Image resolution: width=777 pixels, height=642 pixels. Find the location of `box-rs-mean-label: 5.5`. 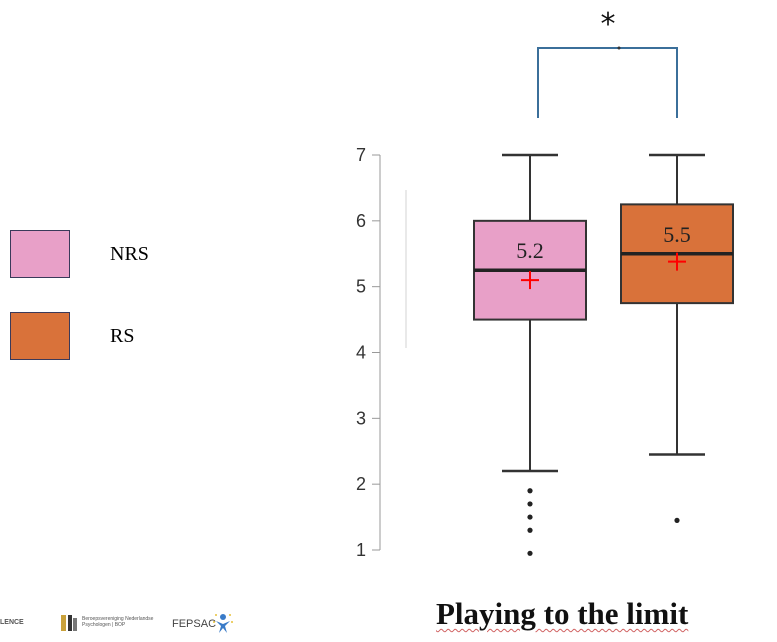

box-rs-mean-label: 5.5 is located at coordinates (677, 234).